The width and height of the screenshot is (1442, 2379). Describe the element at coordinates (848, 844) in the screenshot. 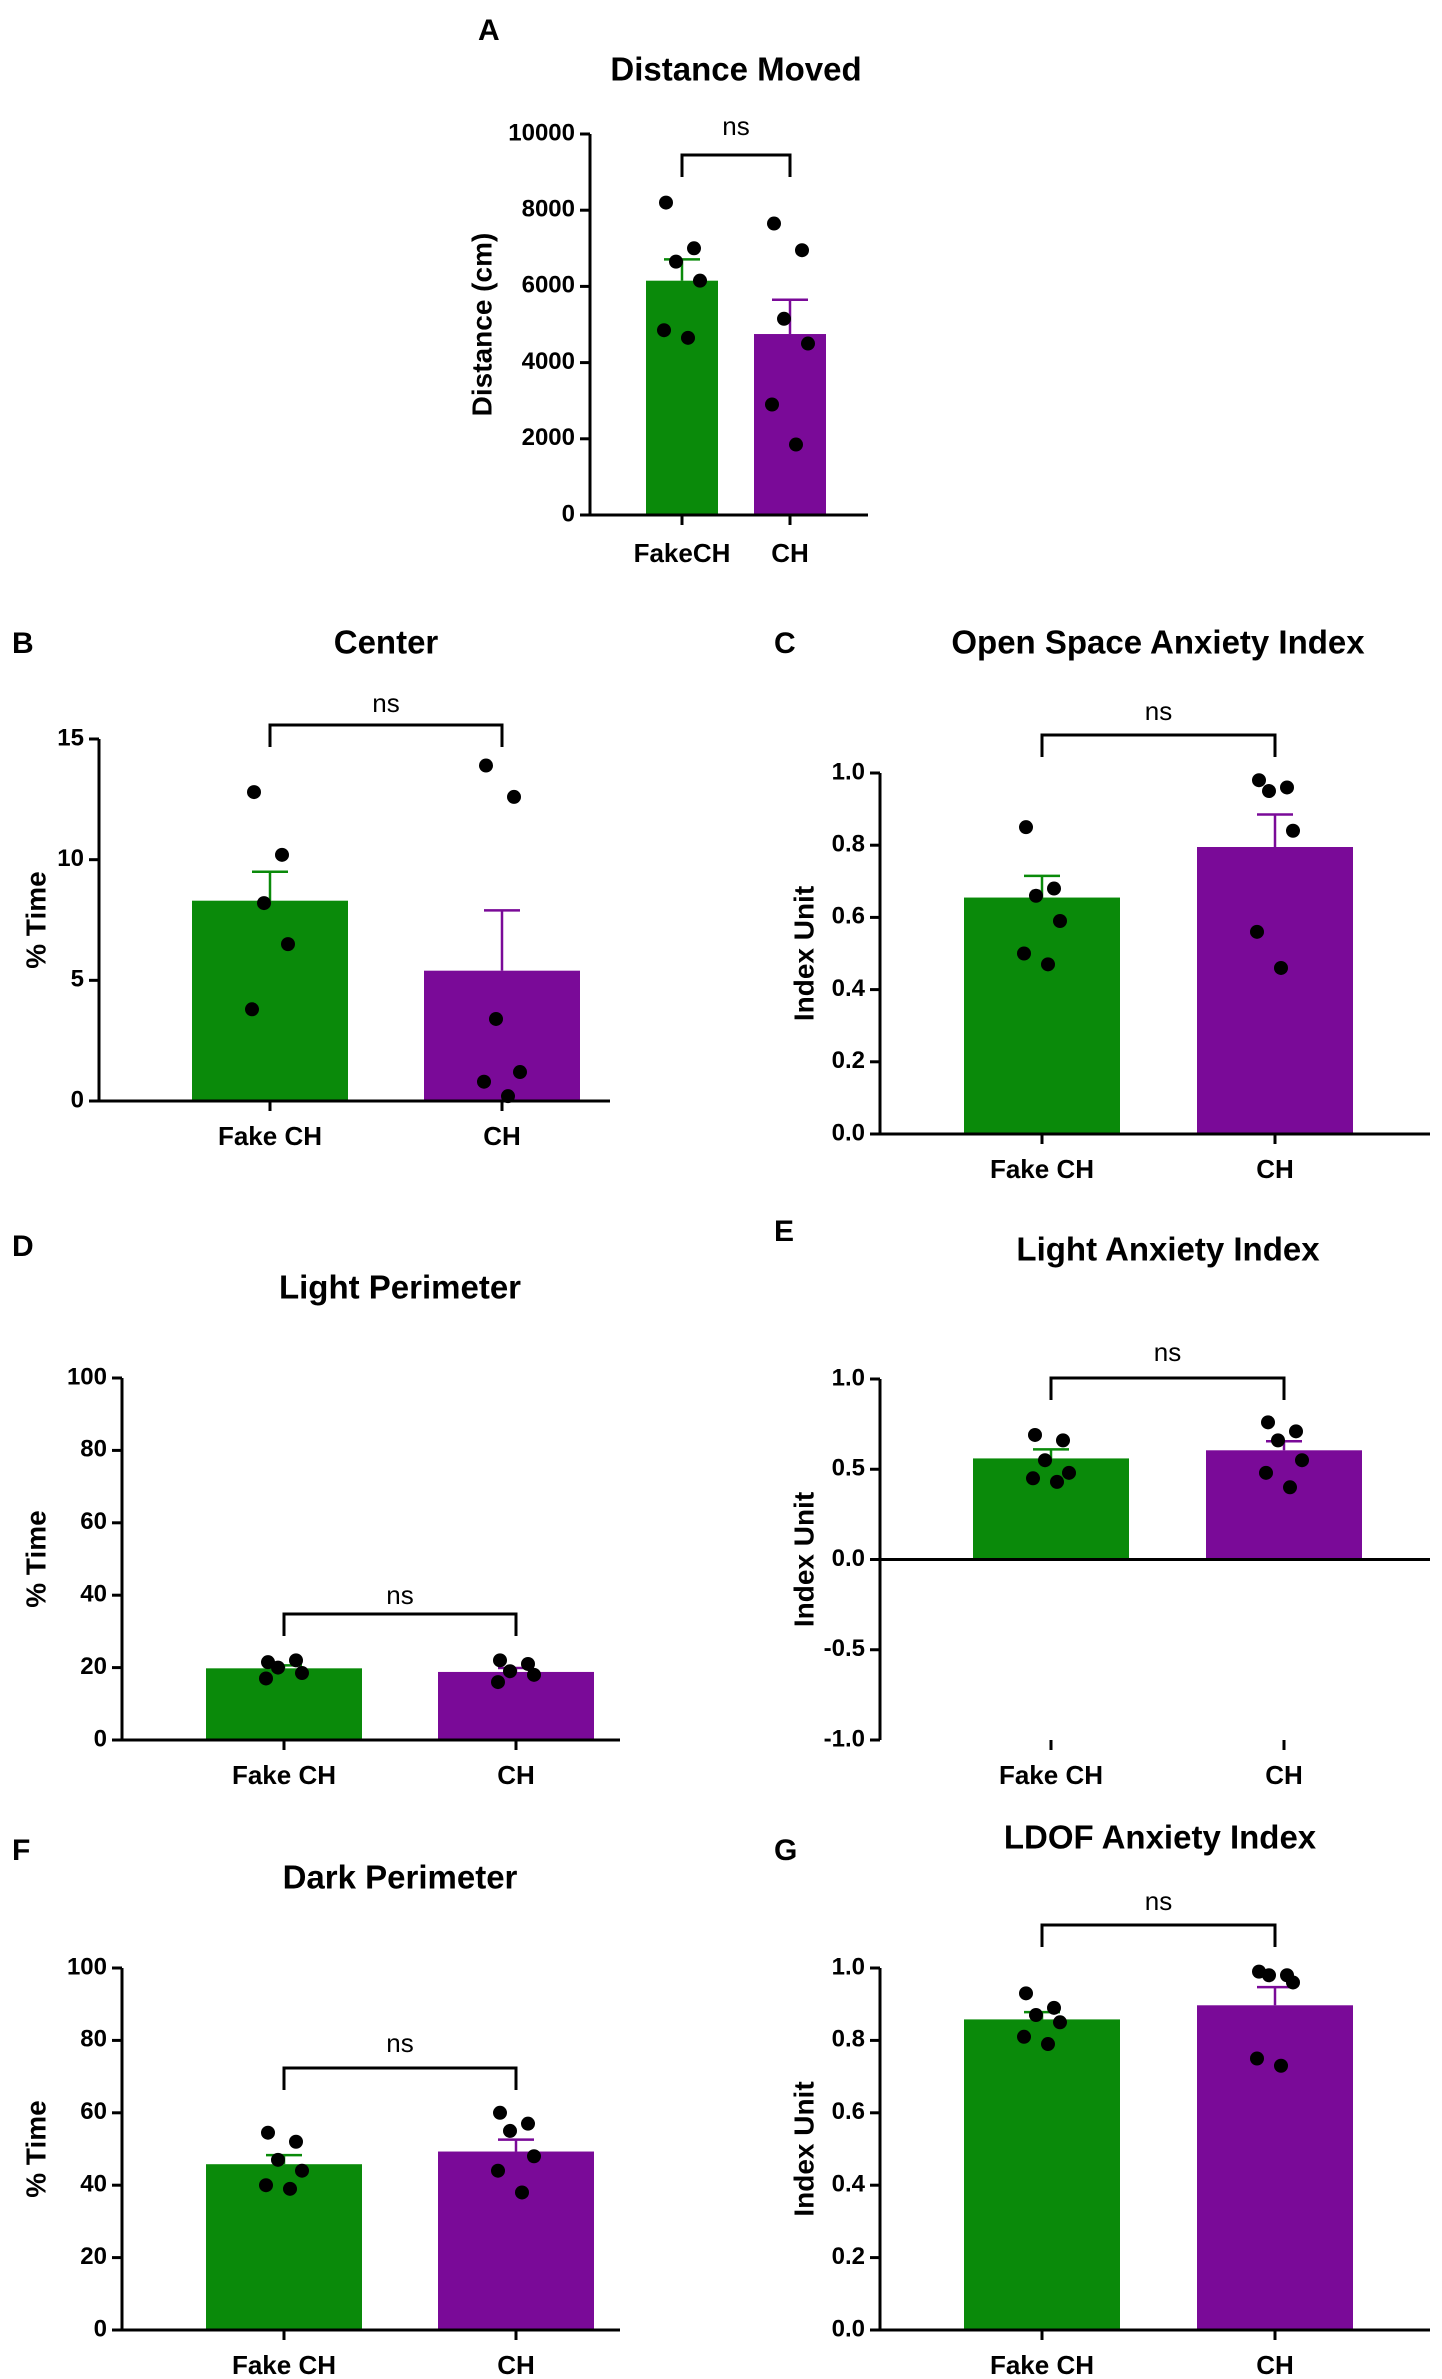

I see `panel-c-ytick-label: 0.8` at that location.